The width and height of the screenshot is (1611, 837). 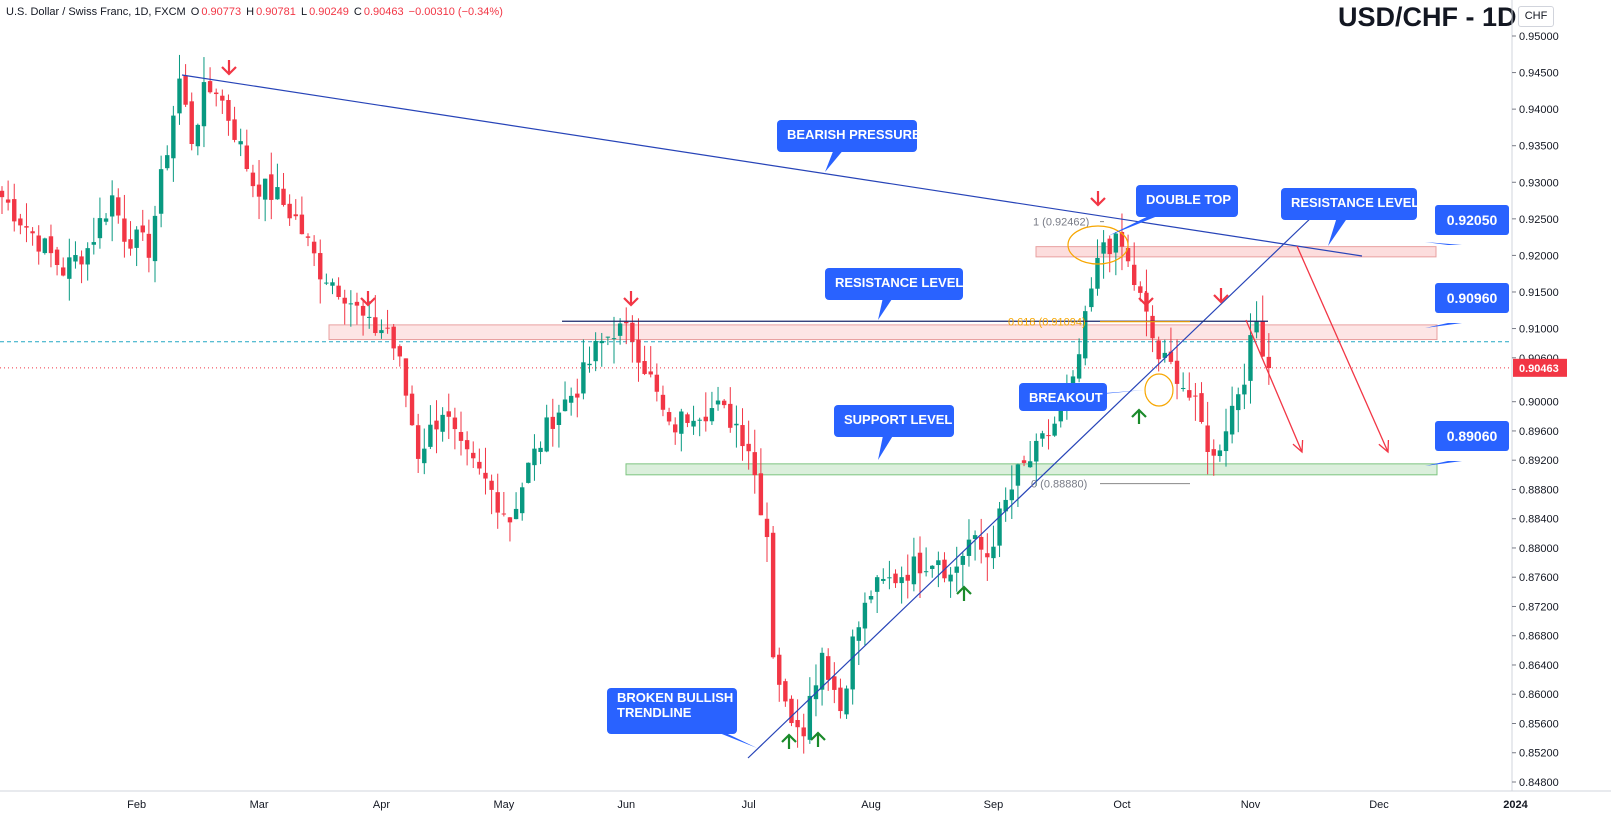 I want to click on y-tick-label: 0.87200, so click(x=1539, y=607).